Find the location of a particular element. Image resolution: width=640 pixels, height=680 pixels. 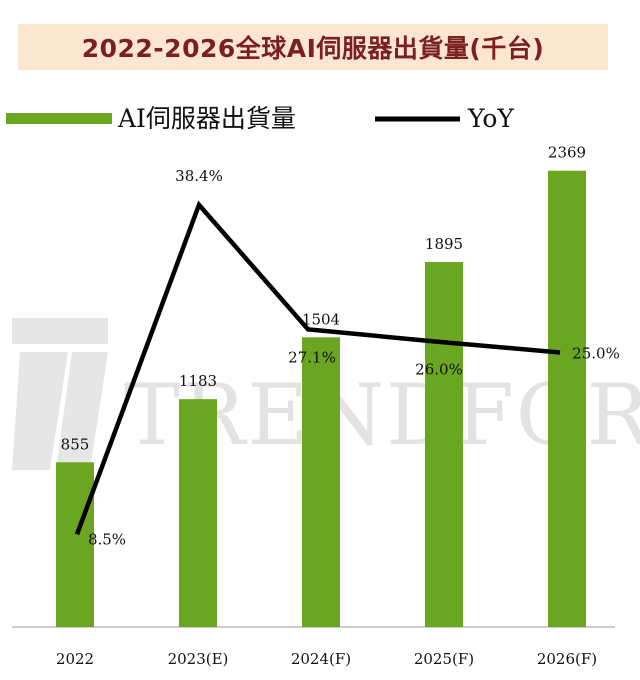

bar-2026(F) is located at coordinates (567, 399).